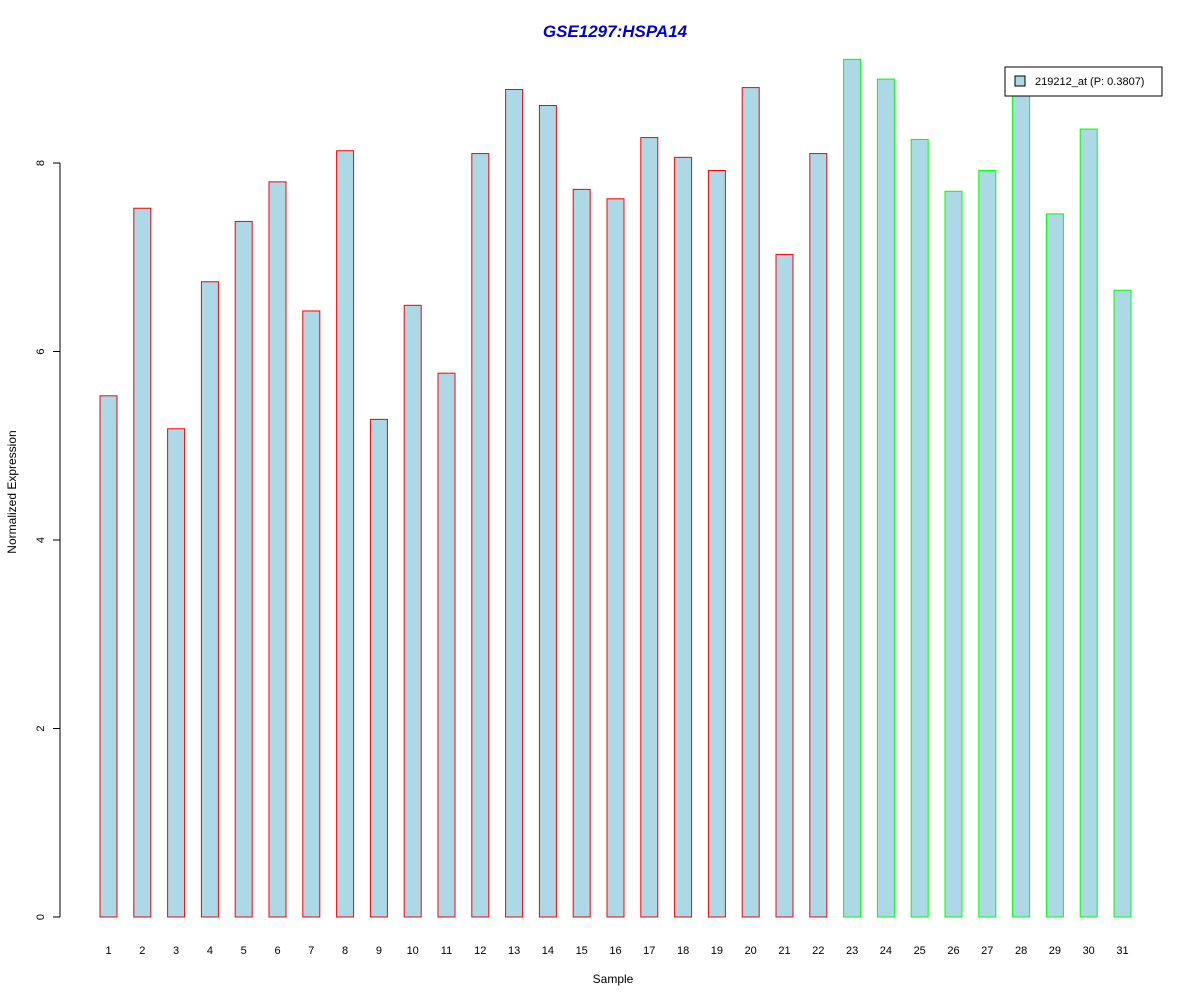 The width and height of the screenshot is (1200, 1000). I want to click on legend: 219212_at (P: 0.3807), so click(1083, 81).